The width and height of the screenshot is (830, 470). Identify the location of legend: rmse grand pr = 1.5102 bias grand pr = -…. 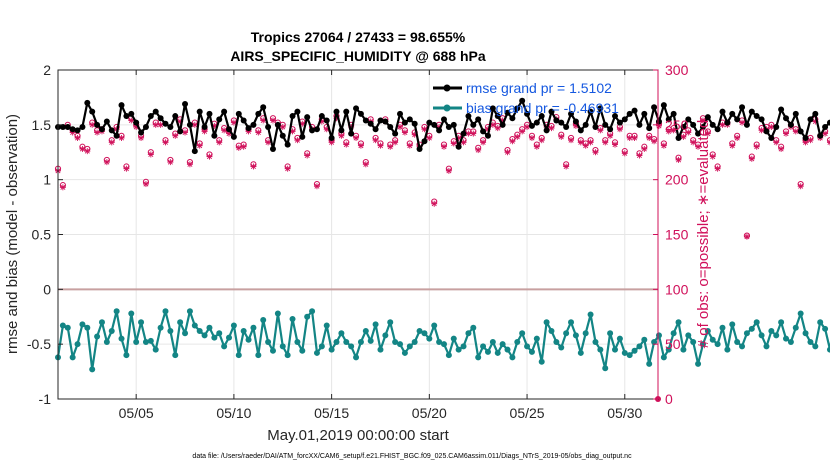
(526, 98).